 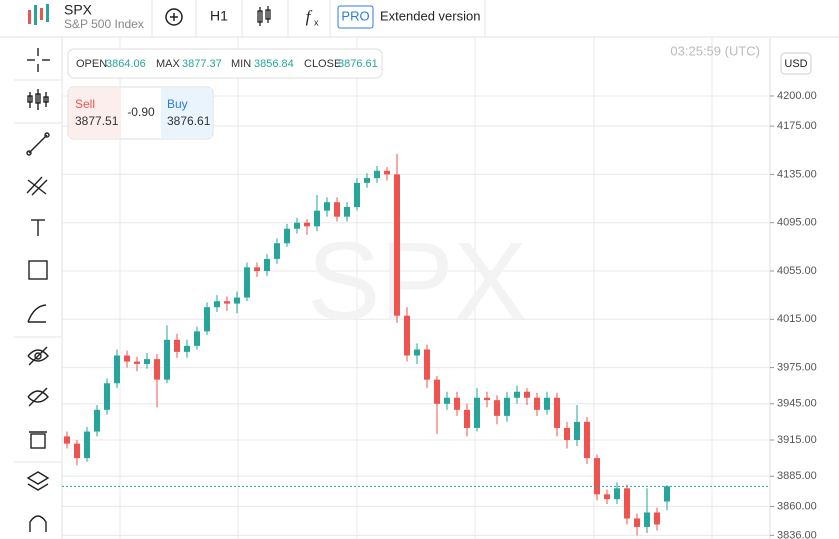 I want to click on open-value: 3864.06, so click(x=126, y=64).